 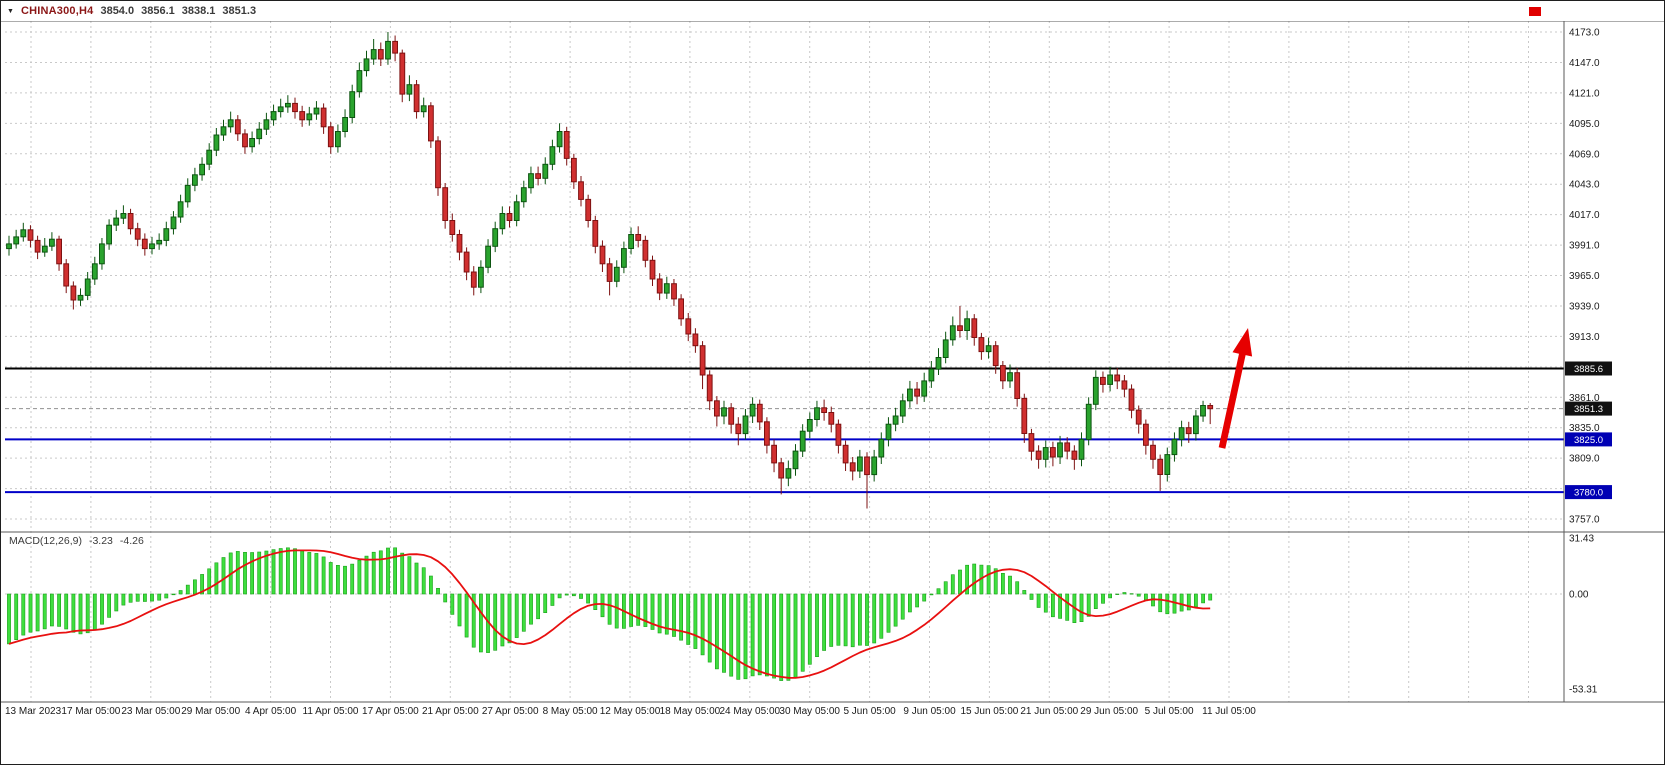 What do you see at coordinates (450, 711) in the screenshot?
I see `time-axis-label: 21 Apr 05:00` at bounding box center [450, 711].